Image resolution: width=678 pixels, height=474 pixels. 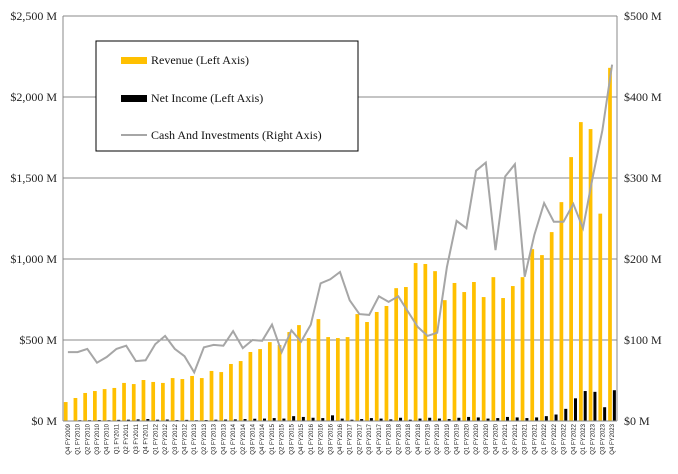 I want to click on left-tick-label: $0 M, so click(x=44, y=421).